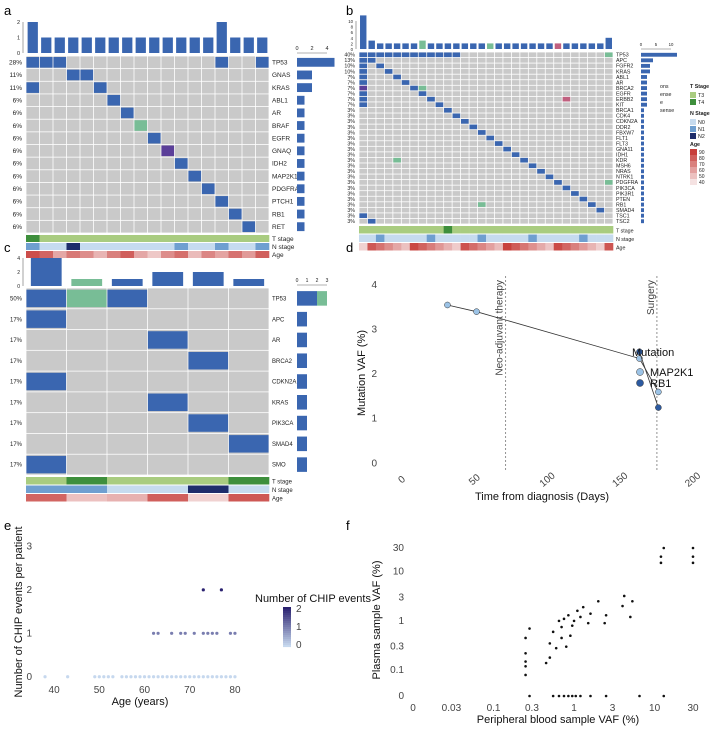  What do you see at coordinates (693, 136) in the screenshot?
I see `legend-swatch-n` at bounding box center [693, 136].